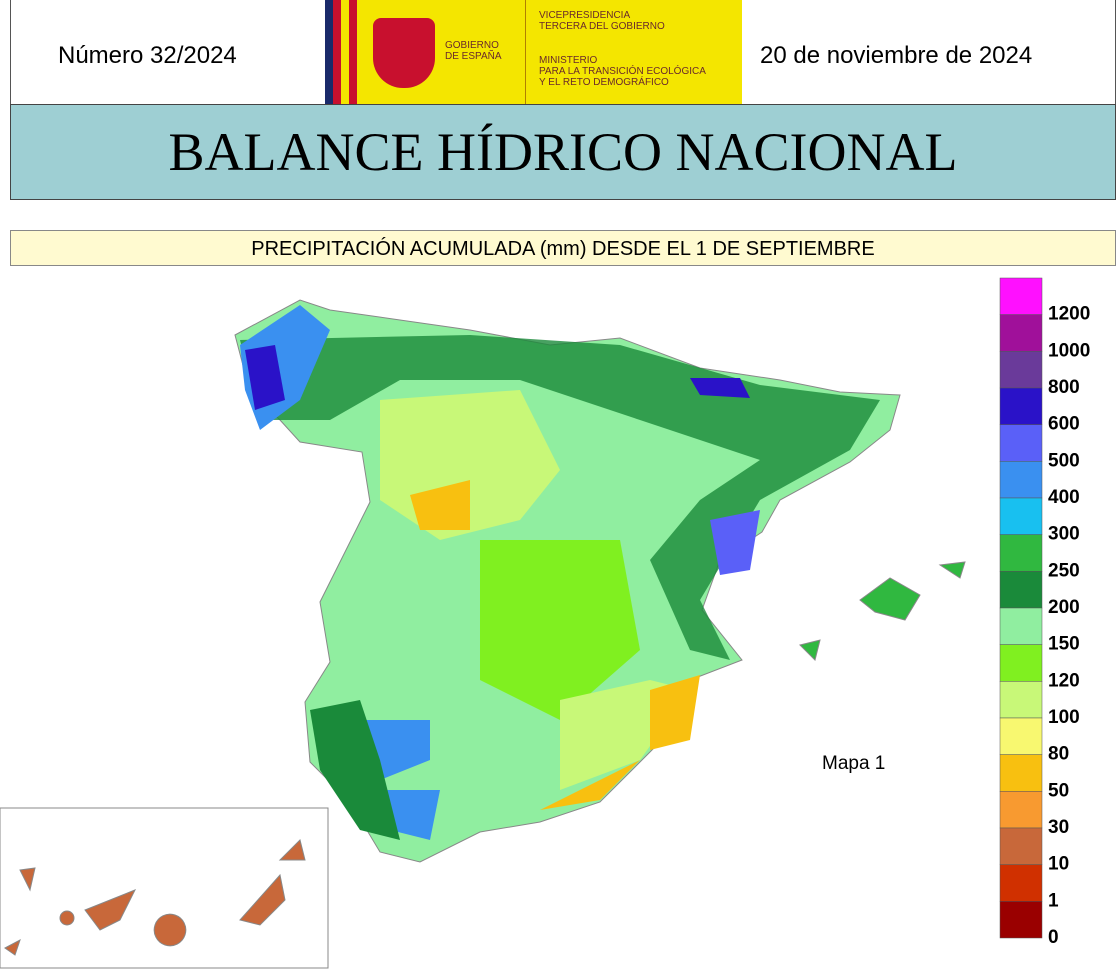 This screenshot has height=971, width=1118. Describe the element at coordinates (1064, 497) in the screenshot. I see `legend-label: 400` at that location.